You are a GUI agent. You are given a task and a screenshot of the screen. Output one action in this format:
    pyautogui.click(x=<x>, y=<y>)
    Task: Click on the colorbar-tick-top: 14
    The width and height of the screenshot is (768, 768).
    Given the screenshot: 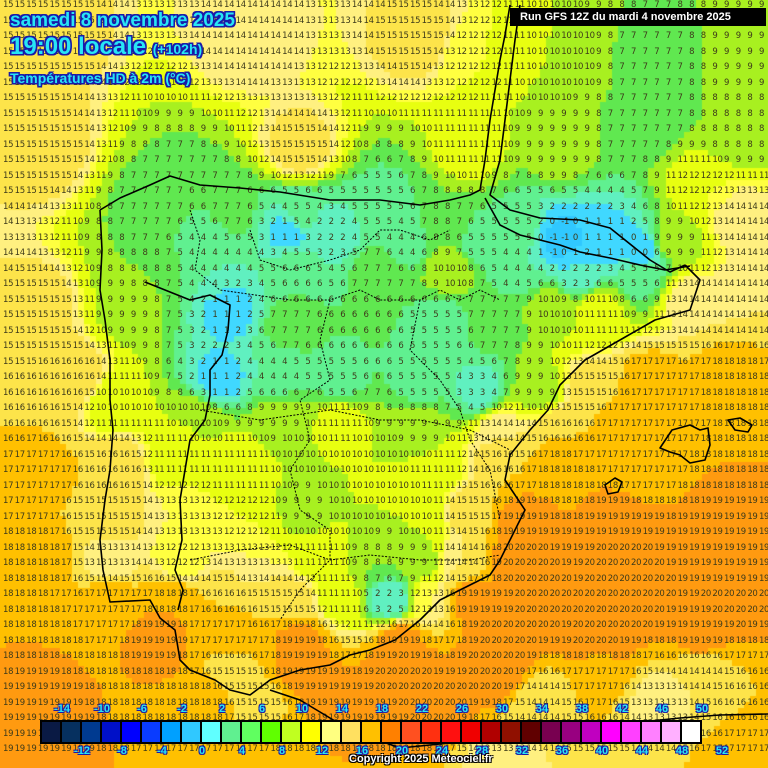 What is the action you would take?
    pyautogui.click(x=342, y=709)
    